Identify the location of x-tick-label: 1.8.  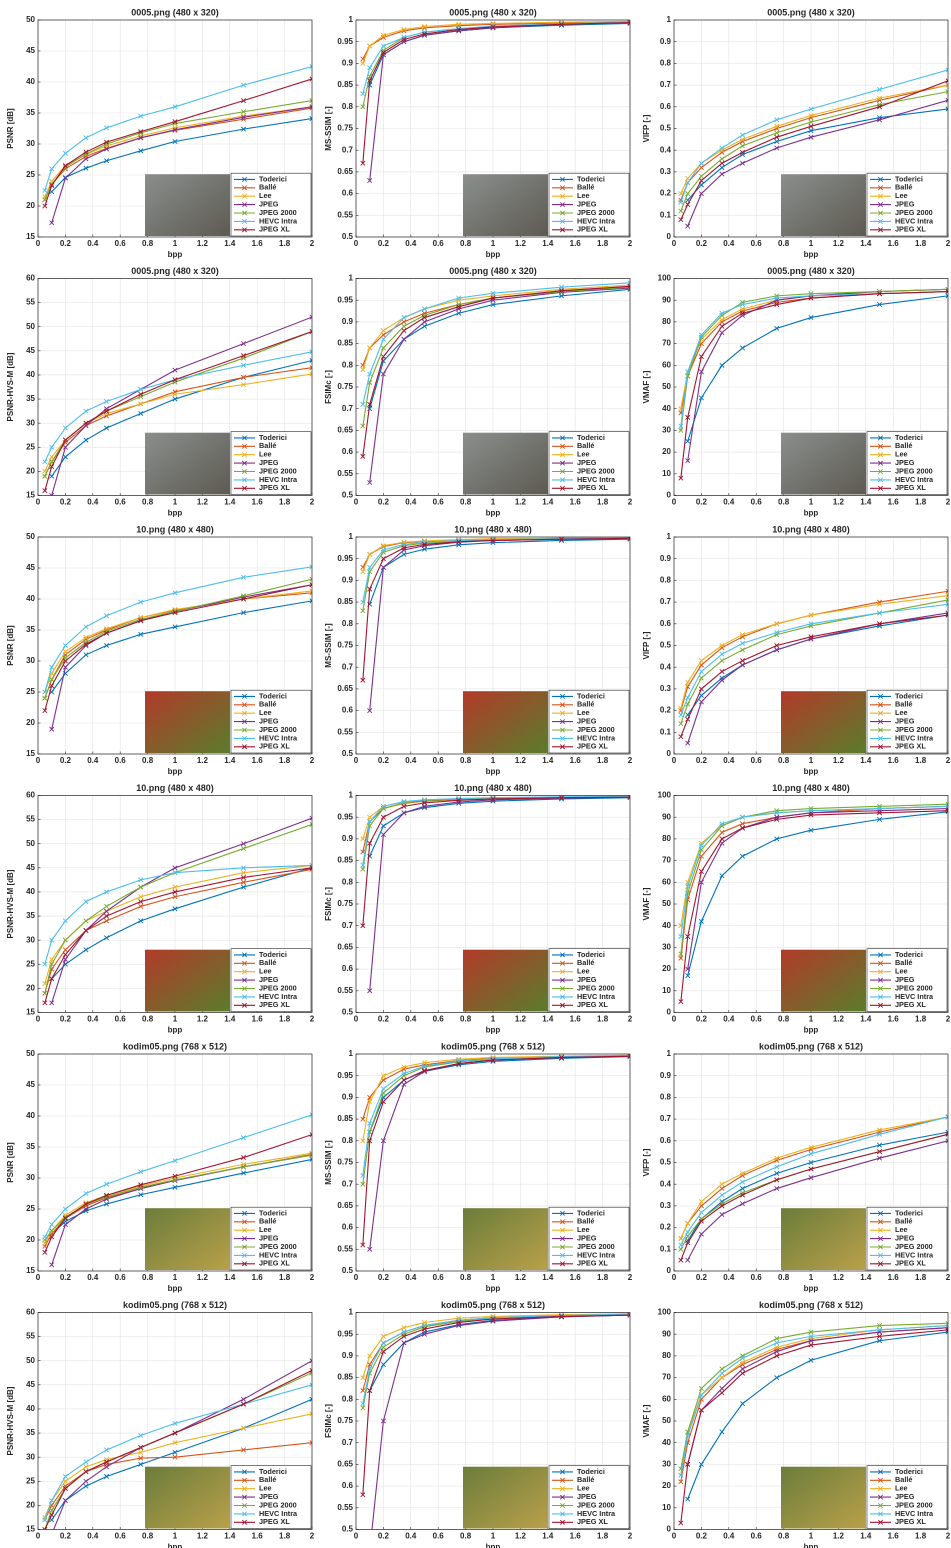
(921, 1019).